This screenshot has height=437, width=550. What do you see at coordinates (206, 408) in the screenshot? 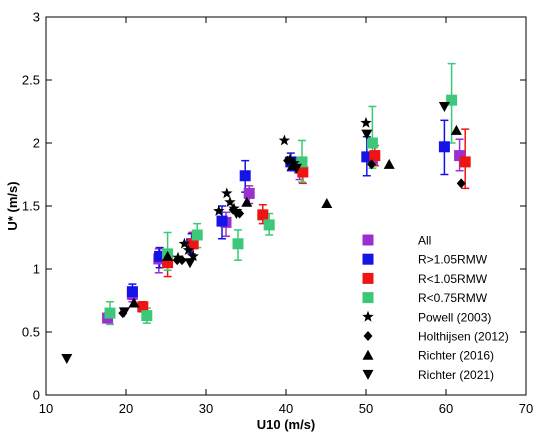
I see `x-tick-label: 30` at bounding box center [206, 408].